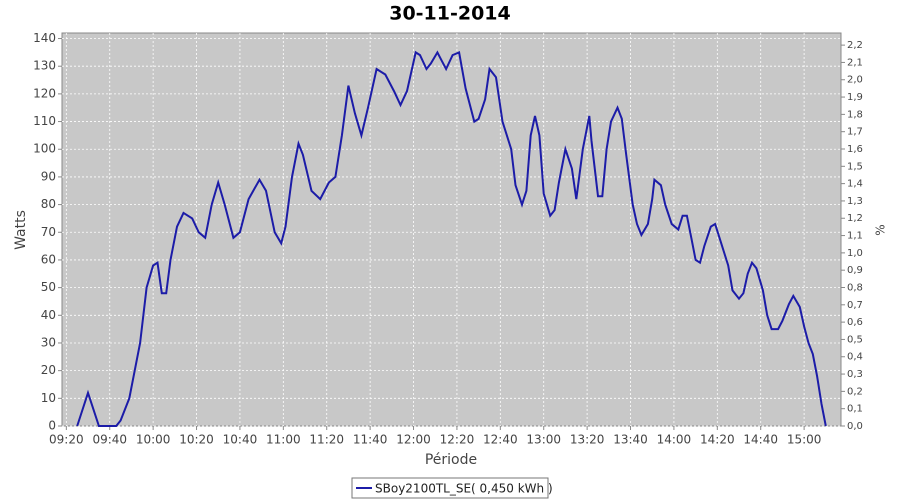 The image size is (900, 500). I want to click on y-tick-label: 40, so click(48, 315).